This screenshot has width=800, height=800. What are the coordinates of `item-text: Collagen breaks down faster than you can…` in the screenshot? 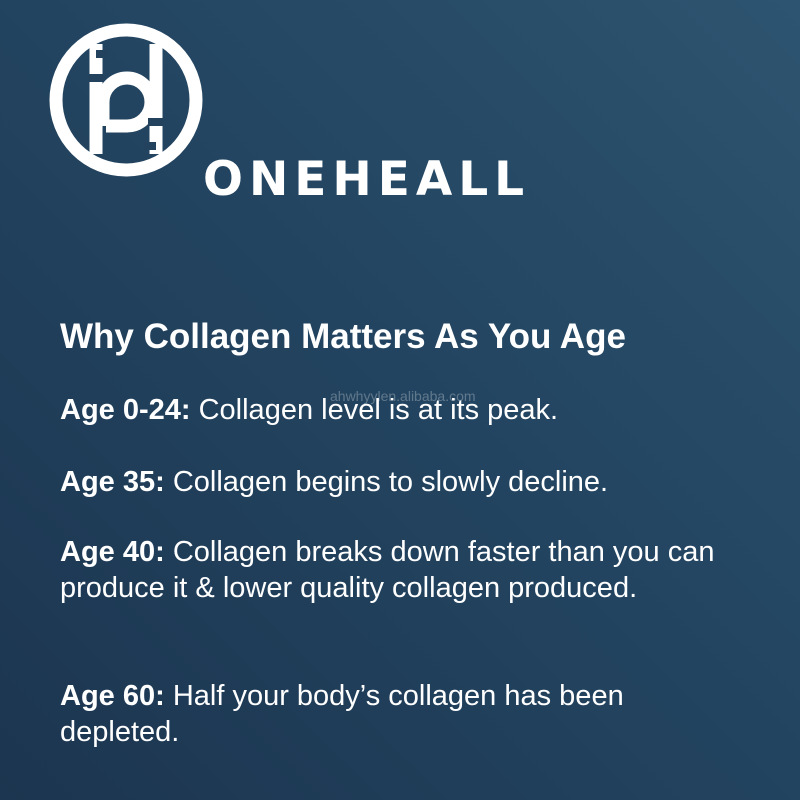 It's located at (387, 570).